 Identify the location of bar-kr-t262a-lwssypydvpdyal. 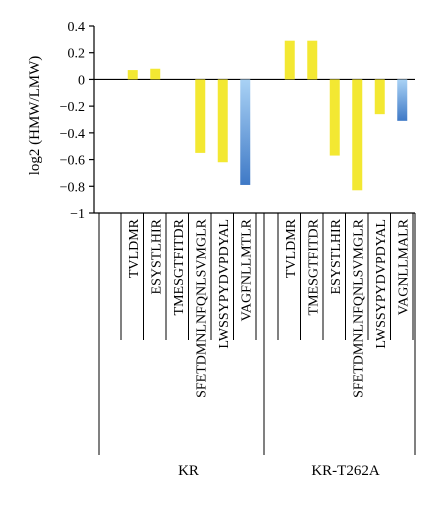
(379, 97).